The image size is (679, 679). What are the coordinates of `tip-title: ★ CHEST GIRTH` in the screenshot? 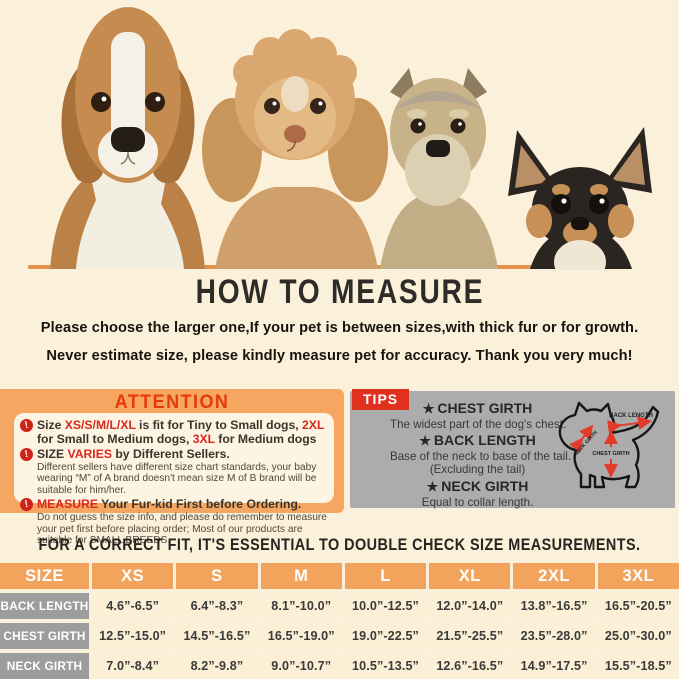 It's located at (477, 408).